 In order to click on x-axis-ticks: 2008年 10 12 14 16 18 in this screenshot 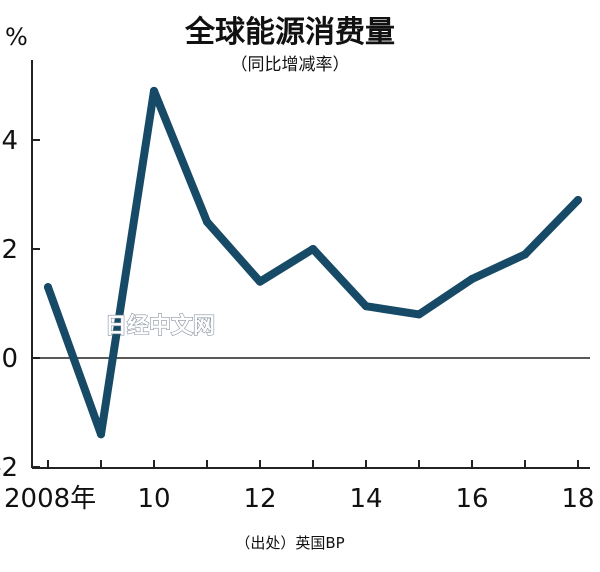, I will do `click(299, 487)`.